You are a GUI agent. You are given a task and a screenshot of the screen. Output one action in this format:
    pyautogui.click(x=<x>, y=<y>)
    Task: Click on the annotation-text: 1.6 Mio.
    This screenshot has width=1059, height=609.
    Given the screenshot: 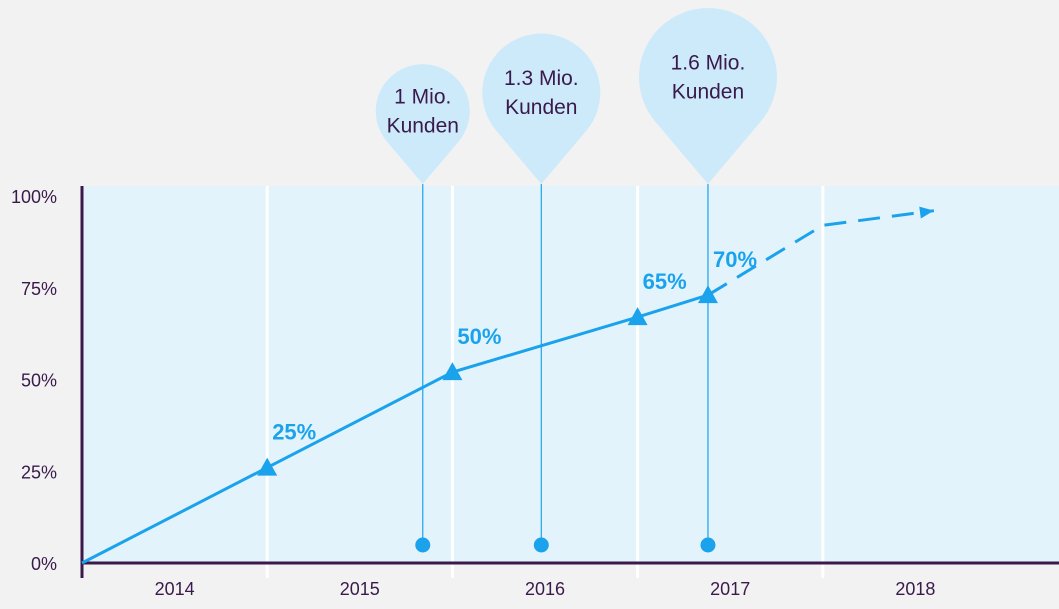 What is the action you would take?
    pyautogui.click(x=708, y=63)
    